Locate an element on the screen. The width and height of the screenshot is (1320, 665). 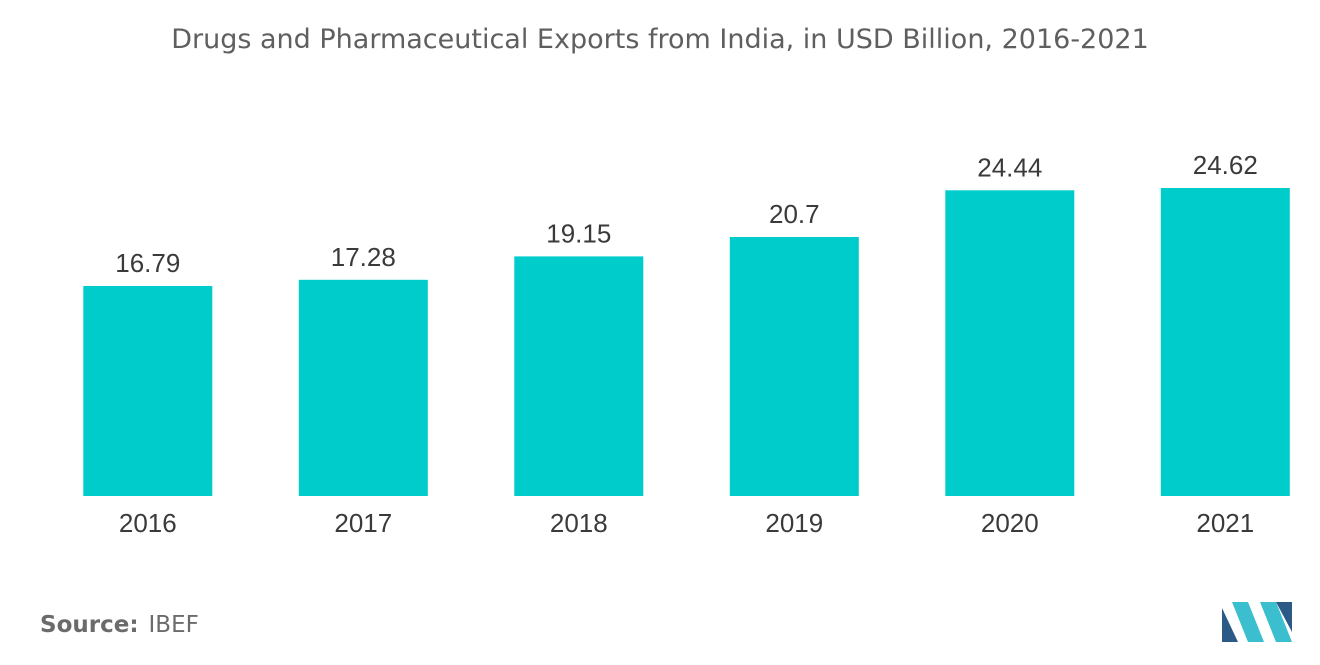
value-label-2018: 19.15 is located at coordinates (578, 233).